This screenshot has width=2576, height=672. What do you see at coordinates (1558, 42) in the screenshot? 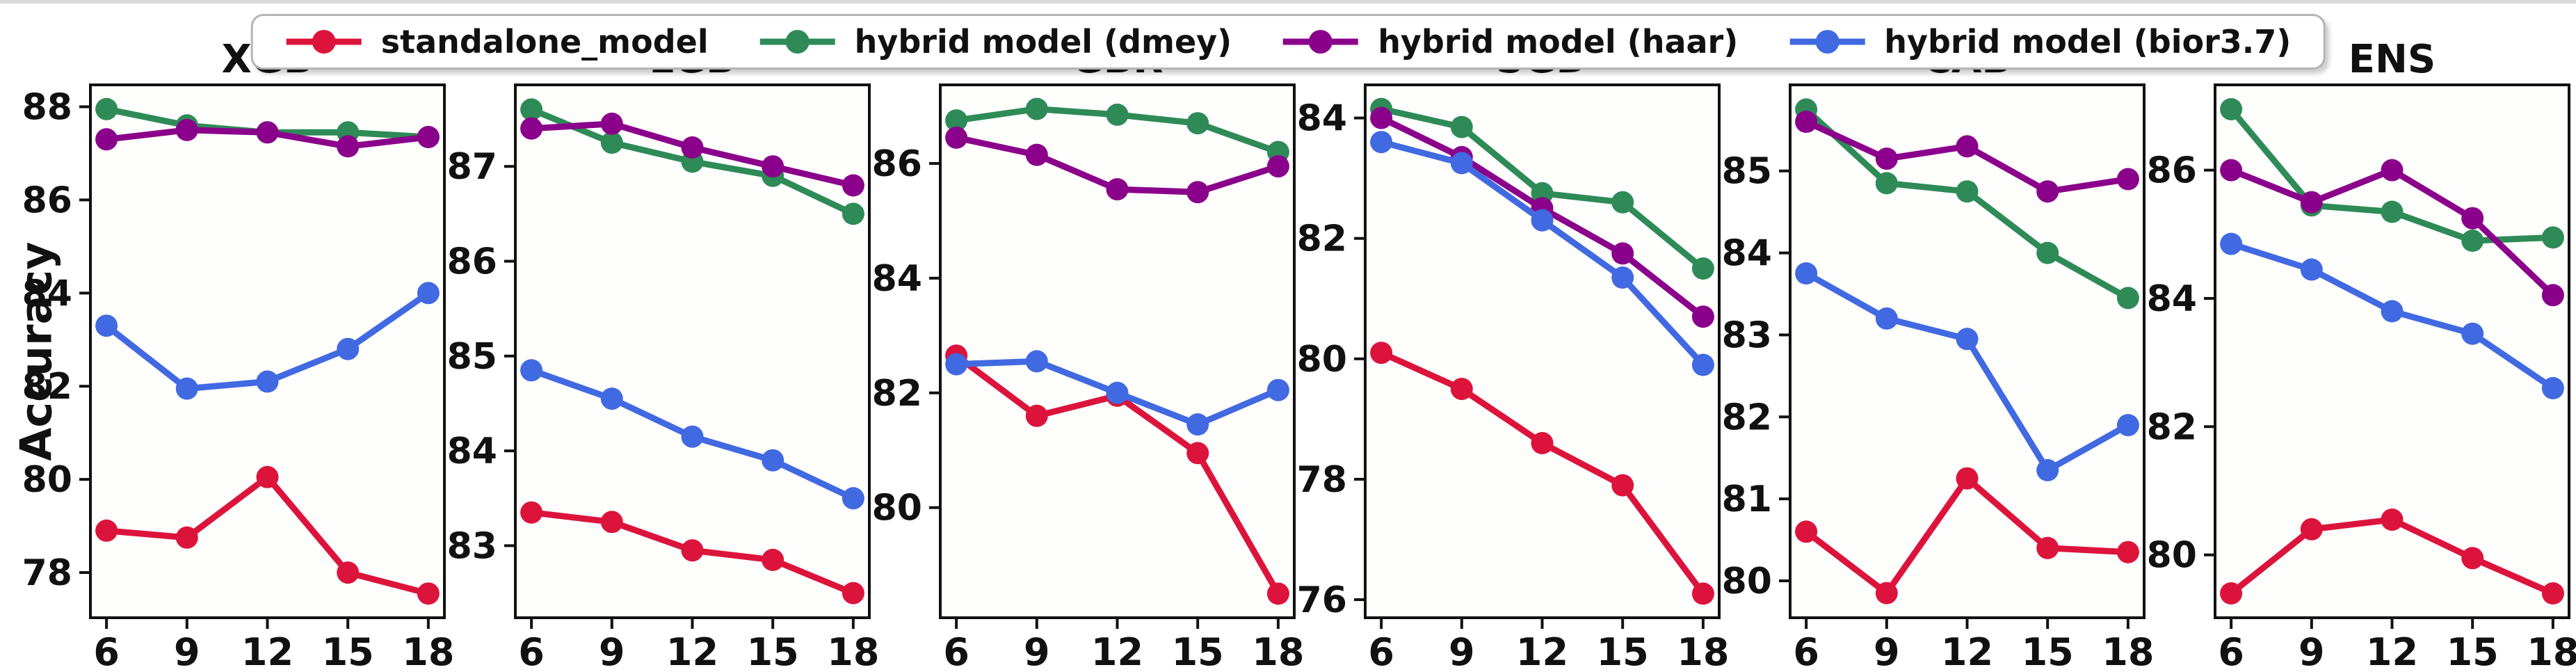
I see `legend-item-label: hybrid model (haar)` at bounding box center [1558, 42].